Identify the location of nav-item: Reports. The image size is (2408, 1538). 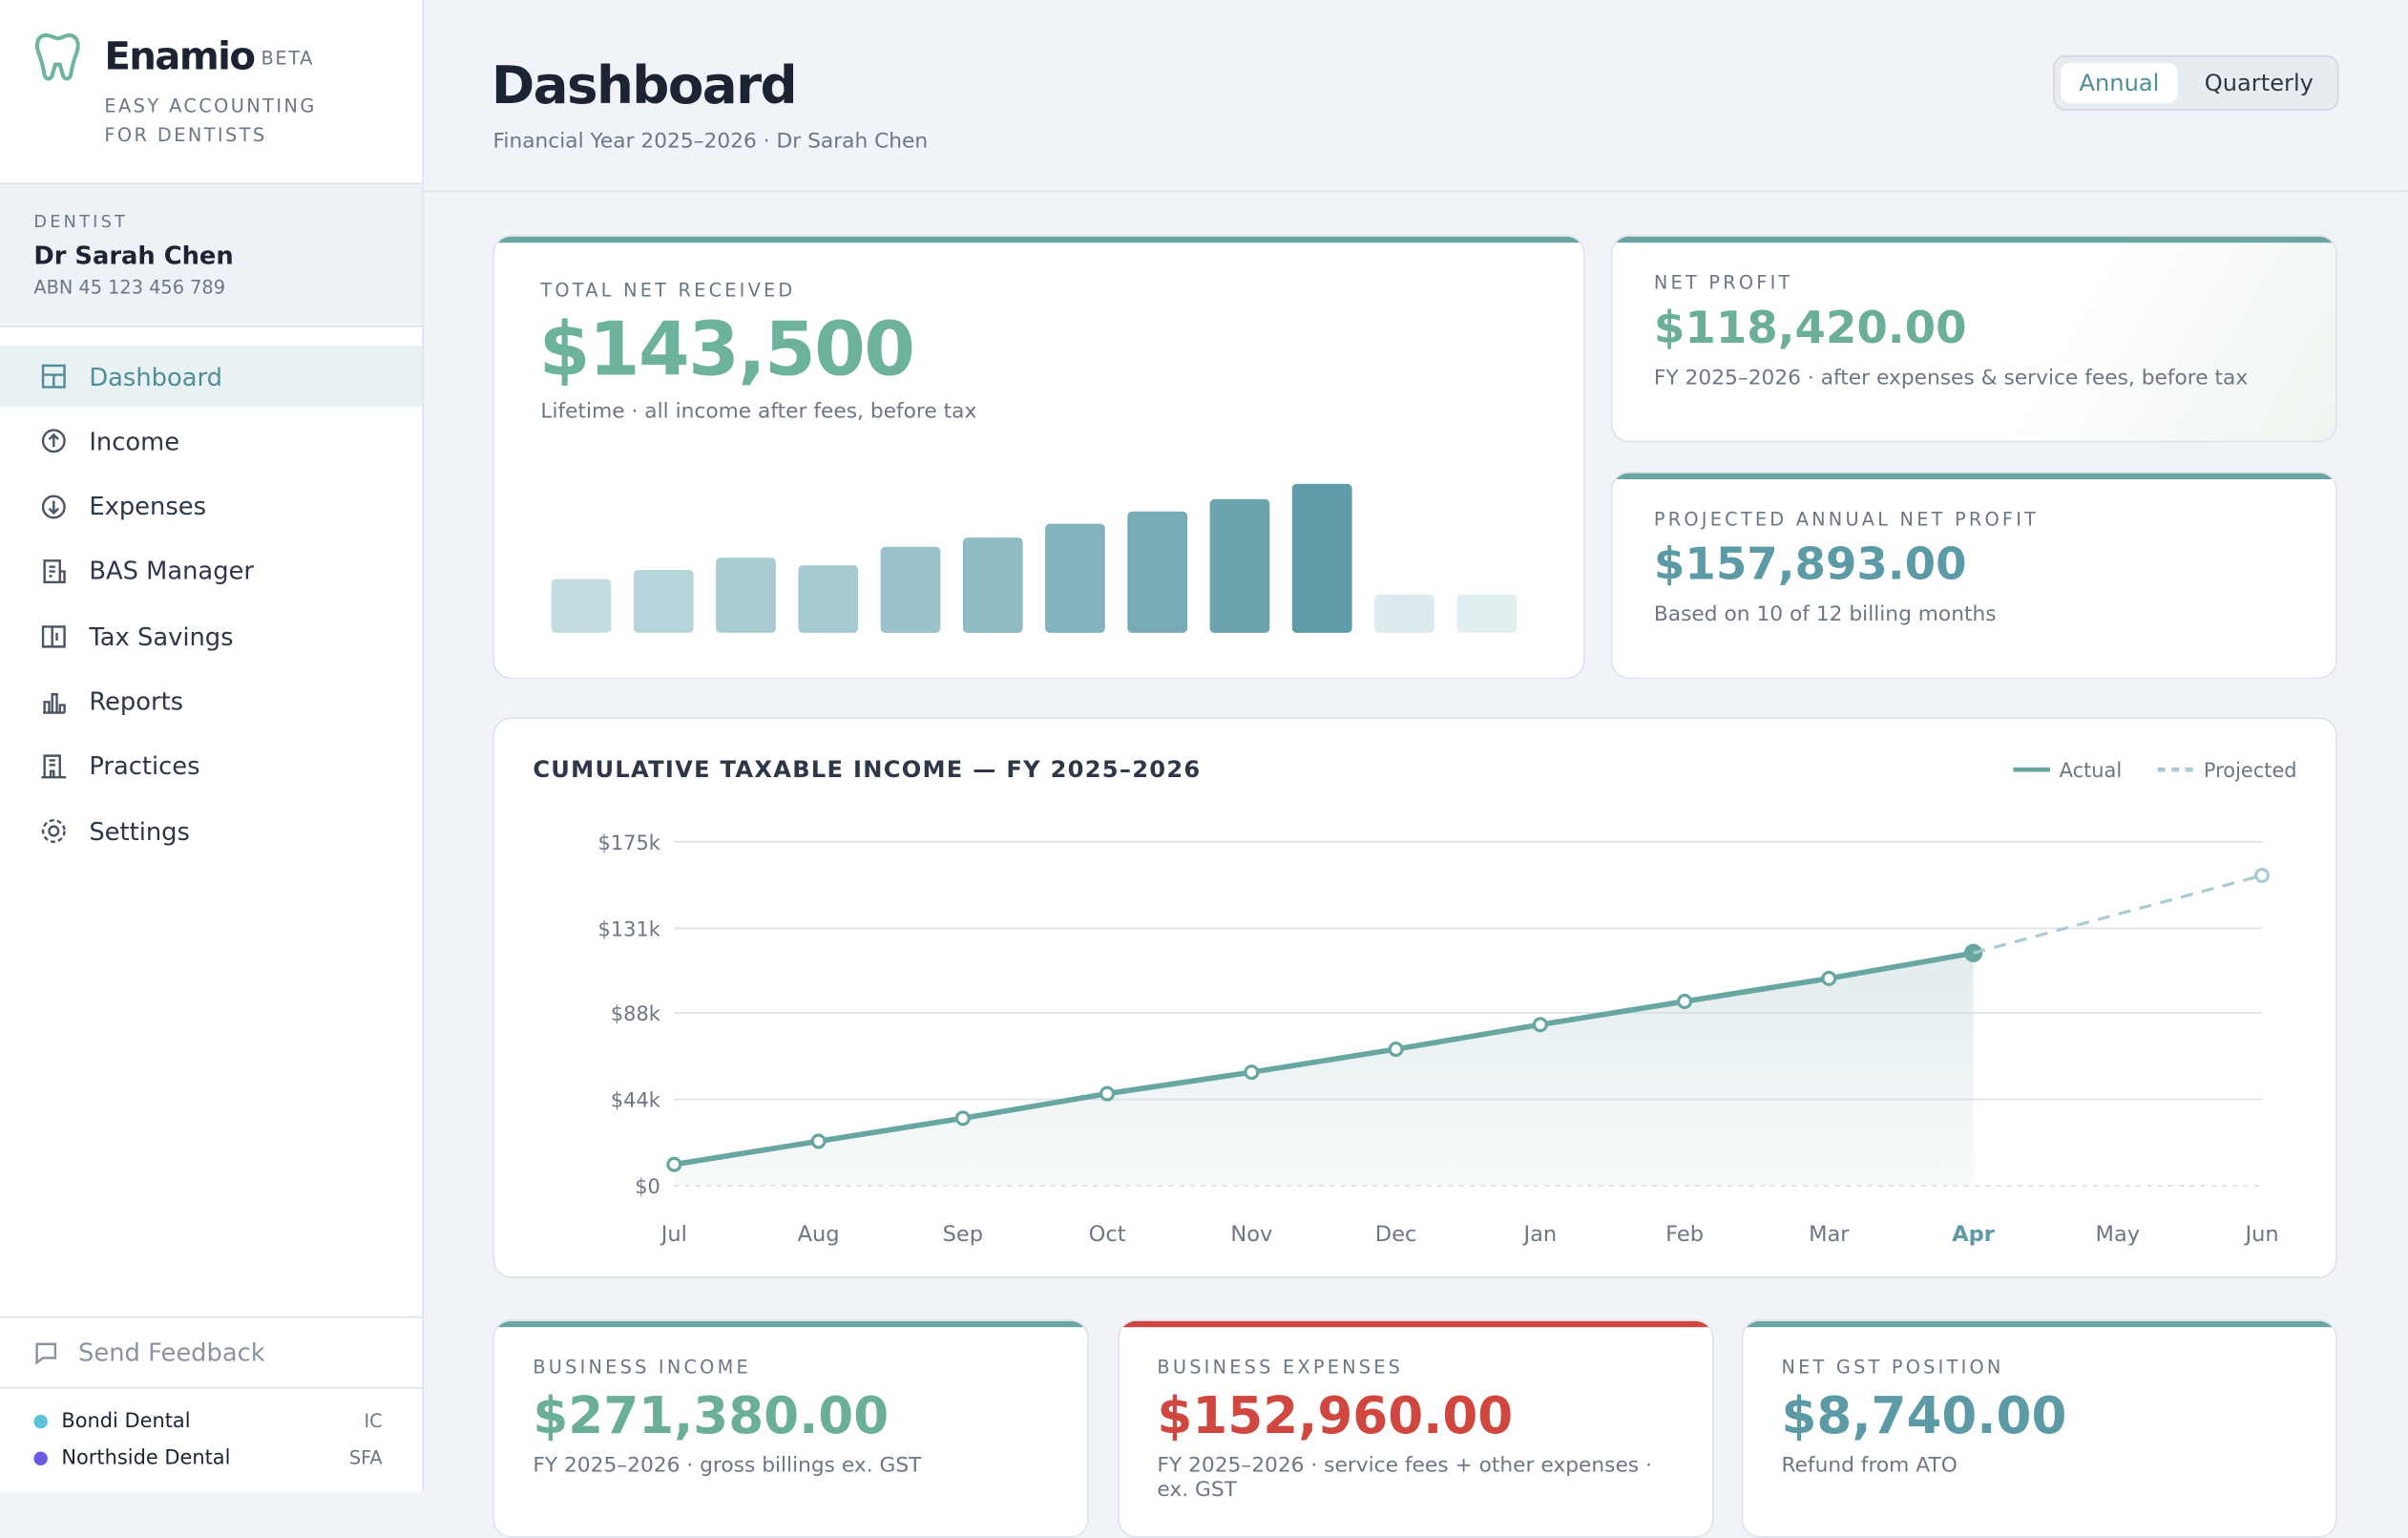
(211, 700).